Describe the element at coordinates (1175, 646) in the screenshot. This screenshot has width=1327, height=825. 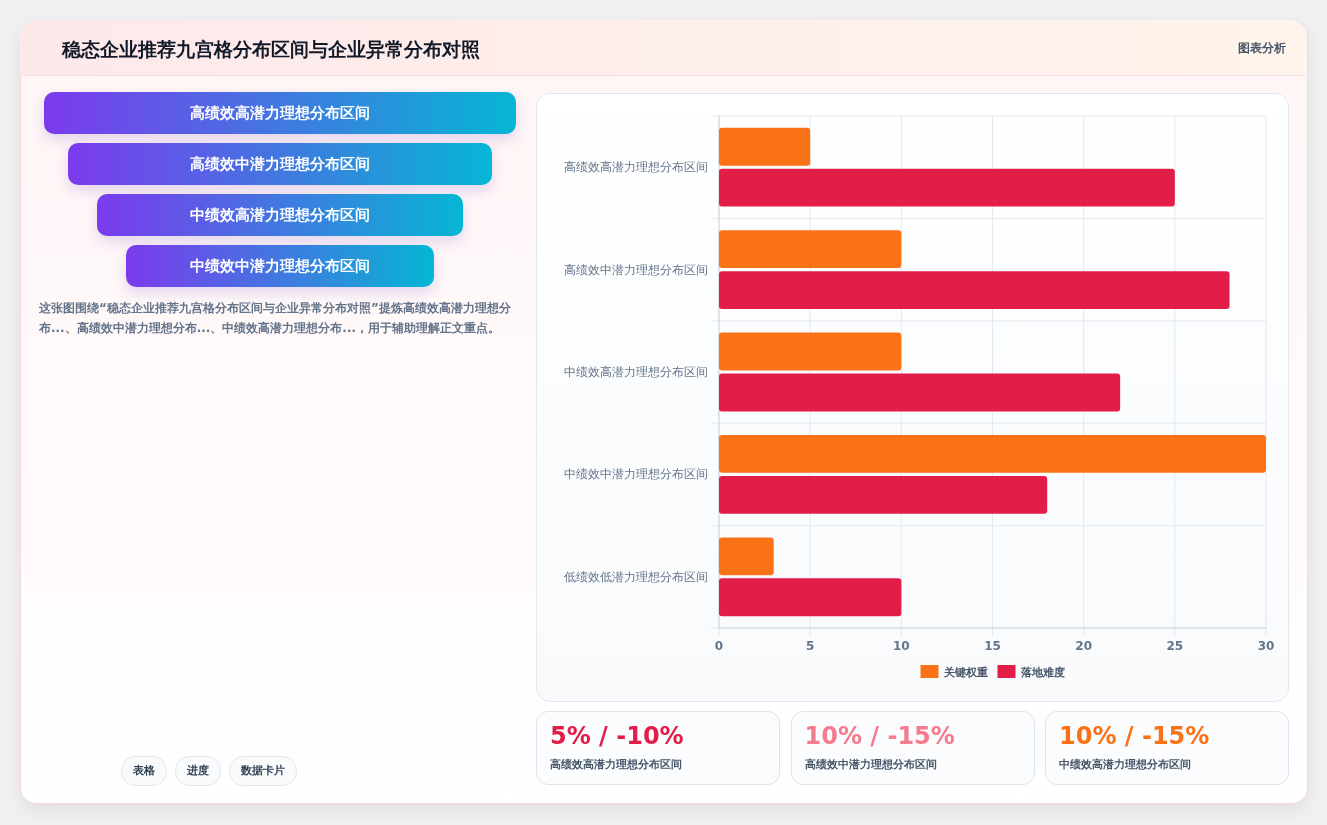
I see `x-tick-label: 25` at that location.